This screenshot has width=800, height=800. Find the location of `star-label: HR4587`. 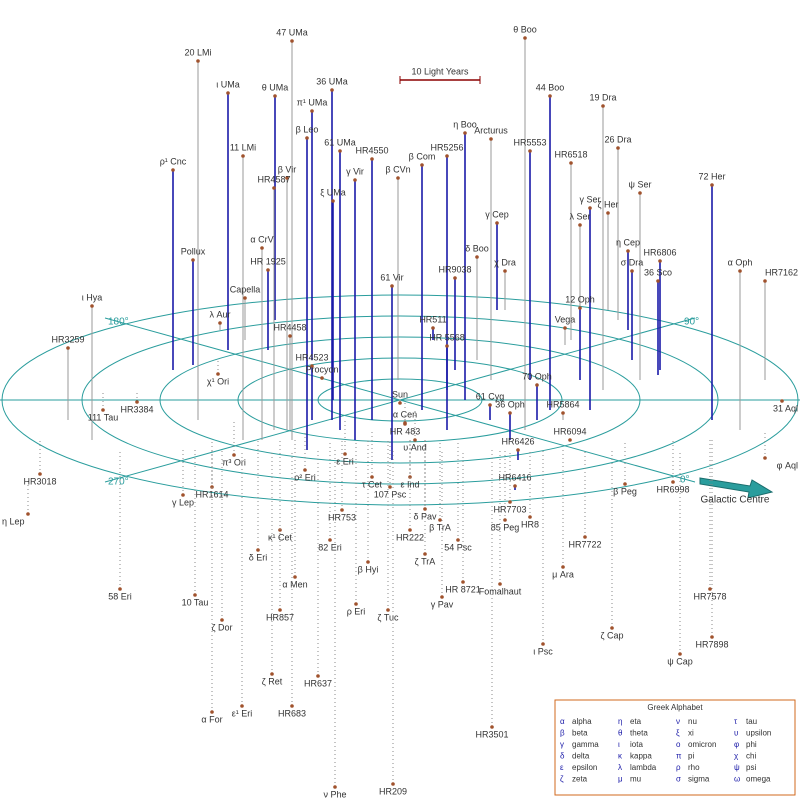

star-label: HR4587 is located at coordinates (273, 179).